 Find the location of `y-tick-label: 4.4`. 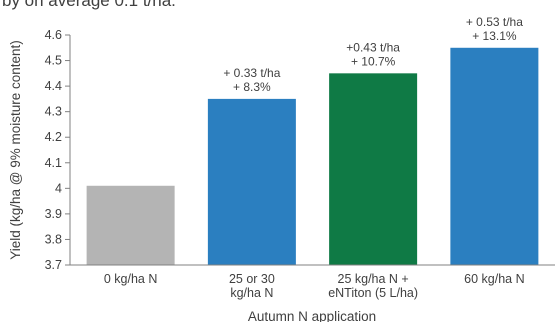

y-tick-label: 4.4 is located at coordinates (53, 86).